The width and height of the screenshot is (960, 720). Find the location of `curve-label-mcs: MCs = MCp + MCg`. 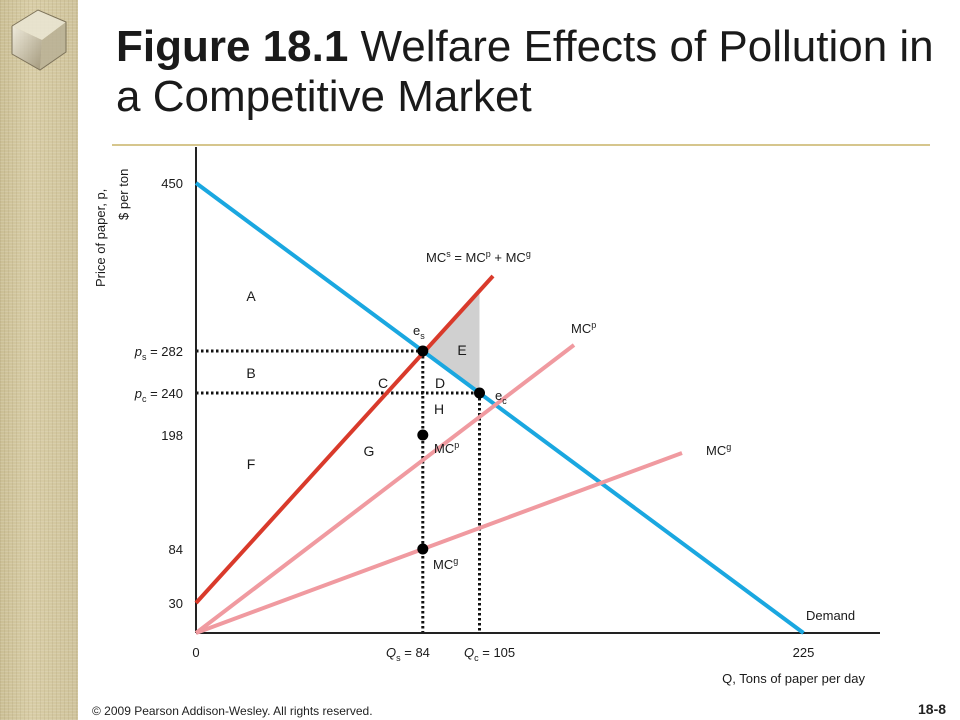

curve-label-mcs: MCs = MCp + MCg is located at coordinates (478, 257).